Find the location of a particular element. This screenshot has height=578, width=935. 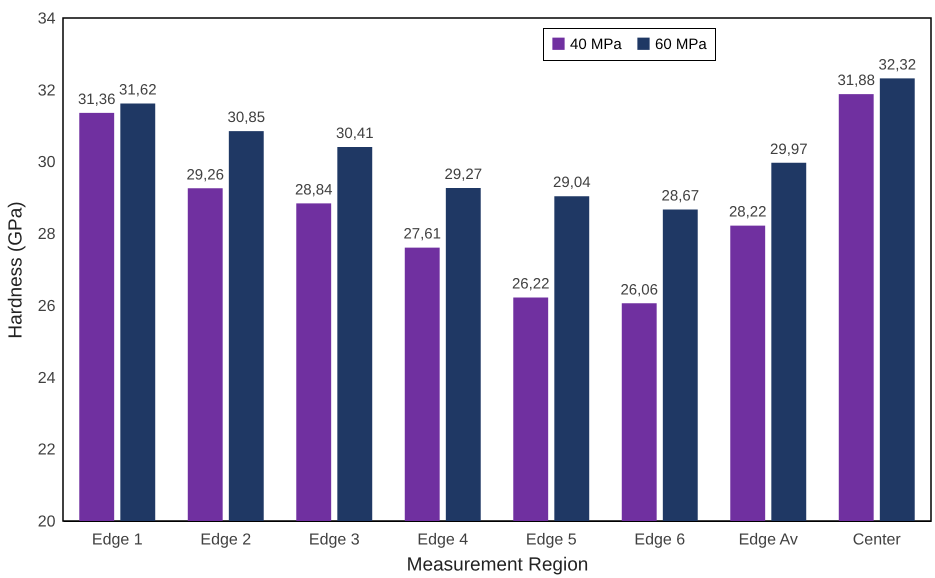

data-label: 28,22 is located at coordinates (747, 212).